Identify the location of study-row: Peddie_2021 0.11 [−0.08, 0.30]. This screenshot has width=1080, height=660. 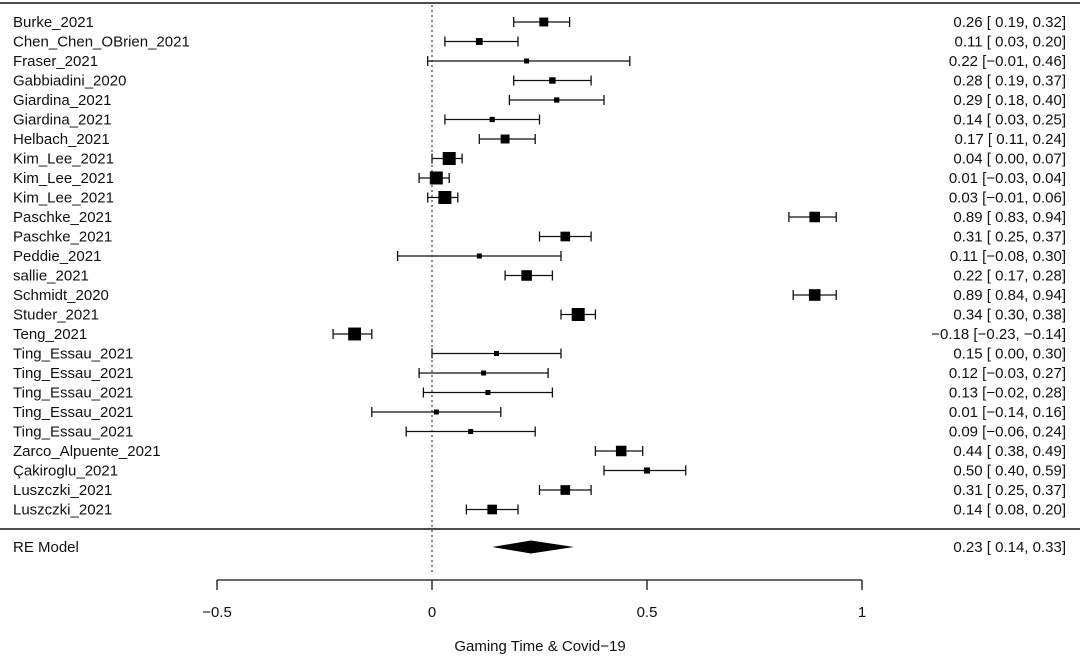
(539, 256).